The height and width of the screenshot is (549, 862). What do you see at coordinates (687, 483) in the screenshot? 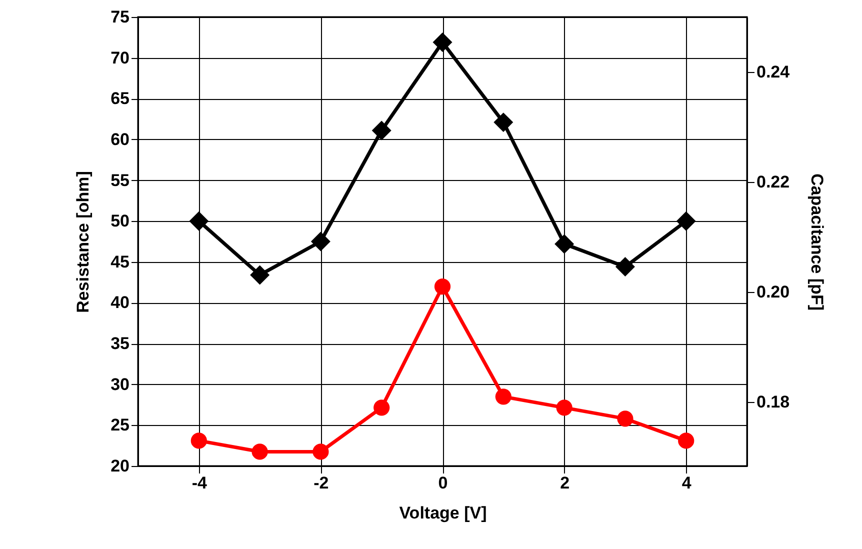
I see `x-tick-label: 4` at bounding box center [687, 483].